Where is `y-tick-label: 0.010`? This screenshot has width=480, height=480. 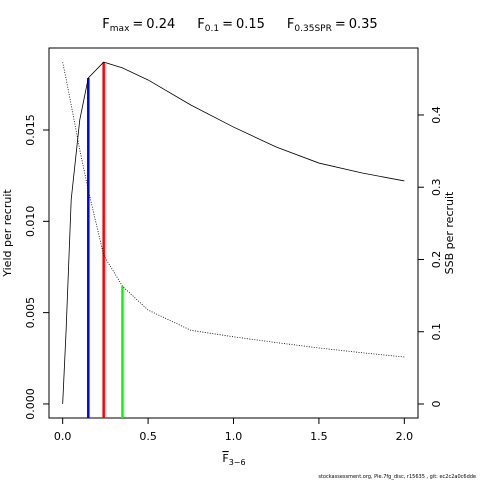
y-tick-label: 0.010 is located at coordinates (30, 222).